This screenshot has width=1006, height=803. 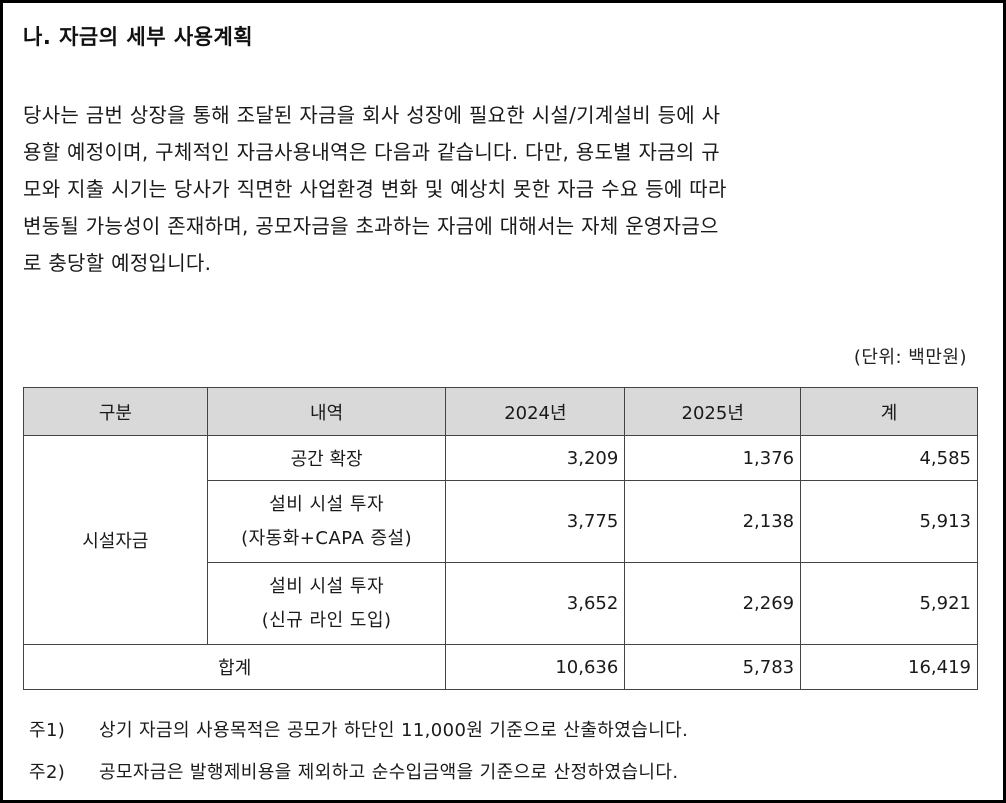 What do you see at coordinates (535, 603) in the screenshot?
I see `value-2024-cell: 3,652` at bounding box center [535, 603].